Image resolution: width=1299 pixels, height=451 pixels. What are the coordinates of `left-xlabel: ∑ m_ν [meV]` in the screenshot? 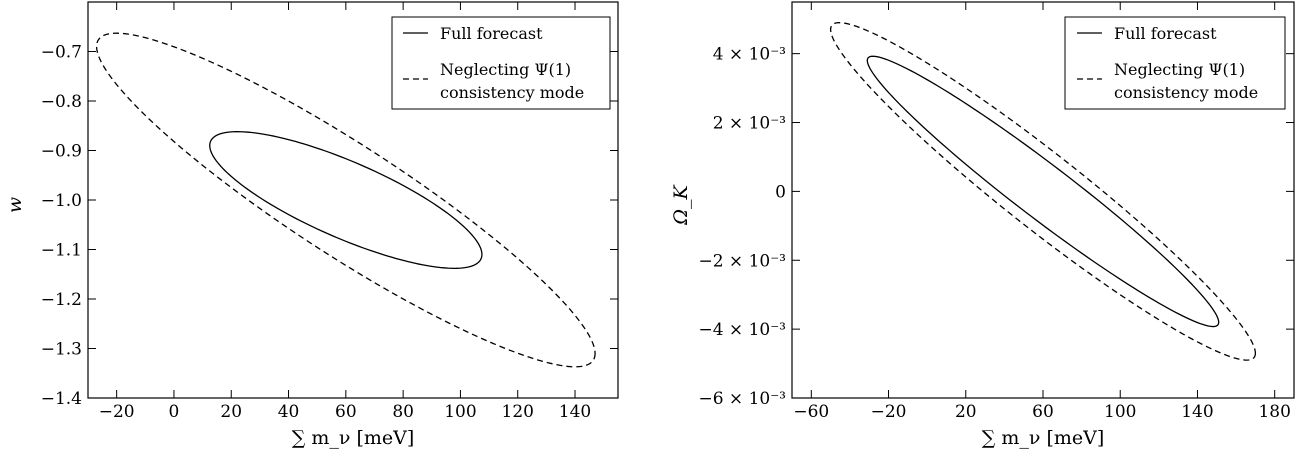 It's located at (353, 438).